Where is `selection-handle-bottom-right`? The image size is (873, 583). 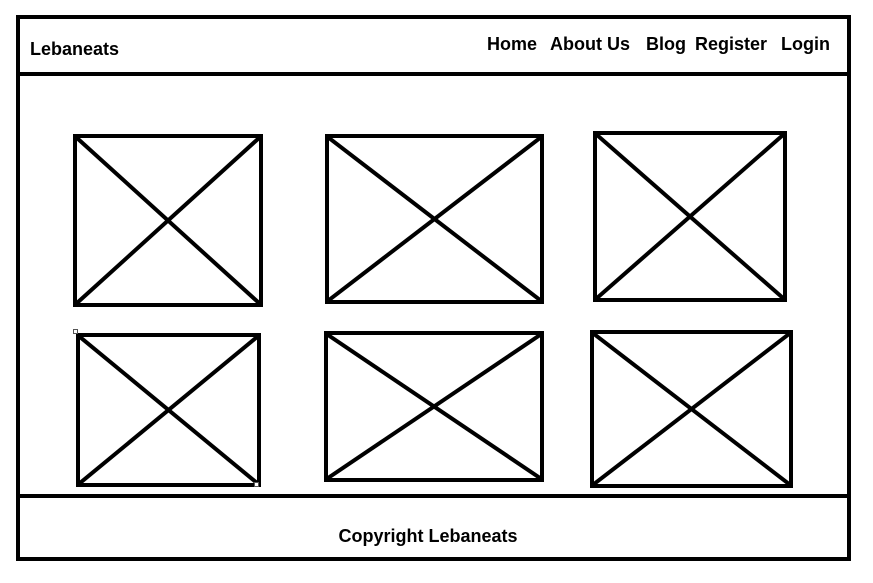
selection-handle-bottom-right is located at coordinates (256, 484).